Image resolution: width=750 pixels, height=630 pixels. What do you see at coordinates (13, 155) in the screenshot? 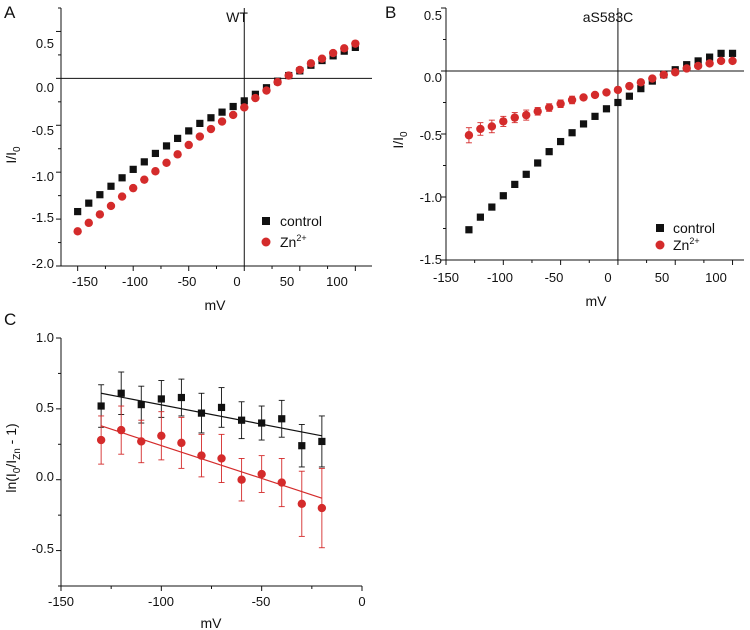
I see `panel-a-y-axis-label: I/I0` at bounding box center [13, 155].